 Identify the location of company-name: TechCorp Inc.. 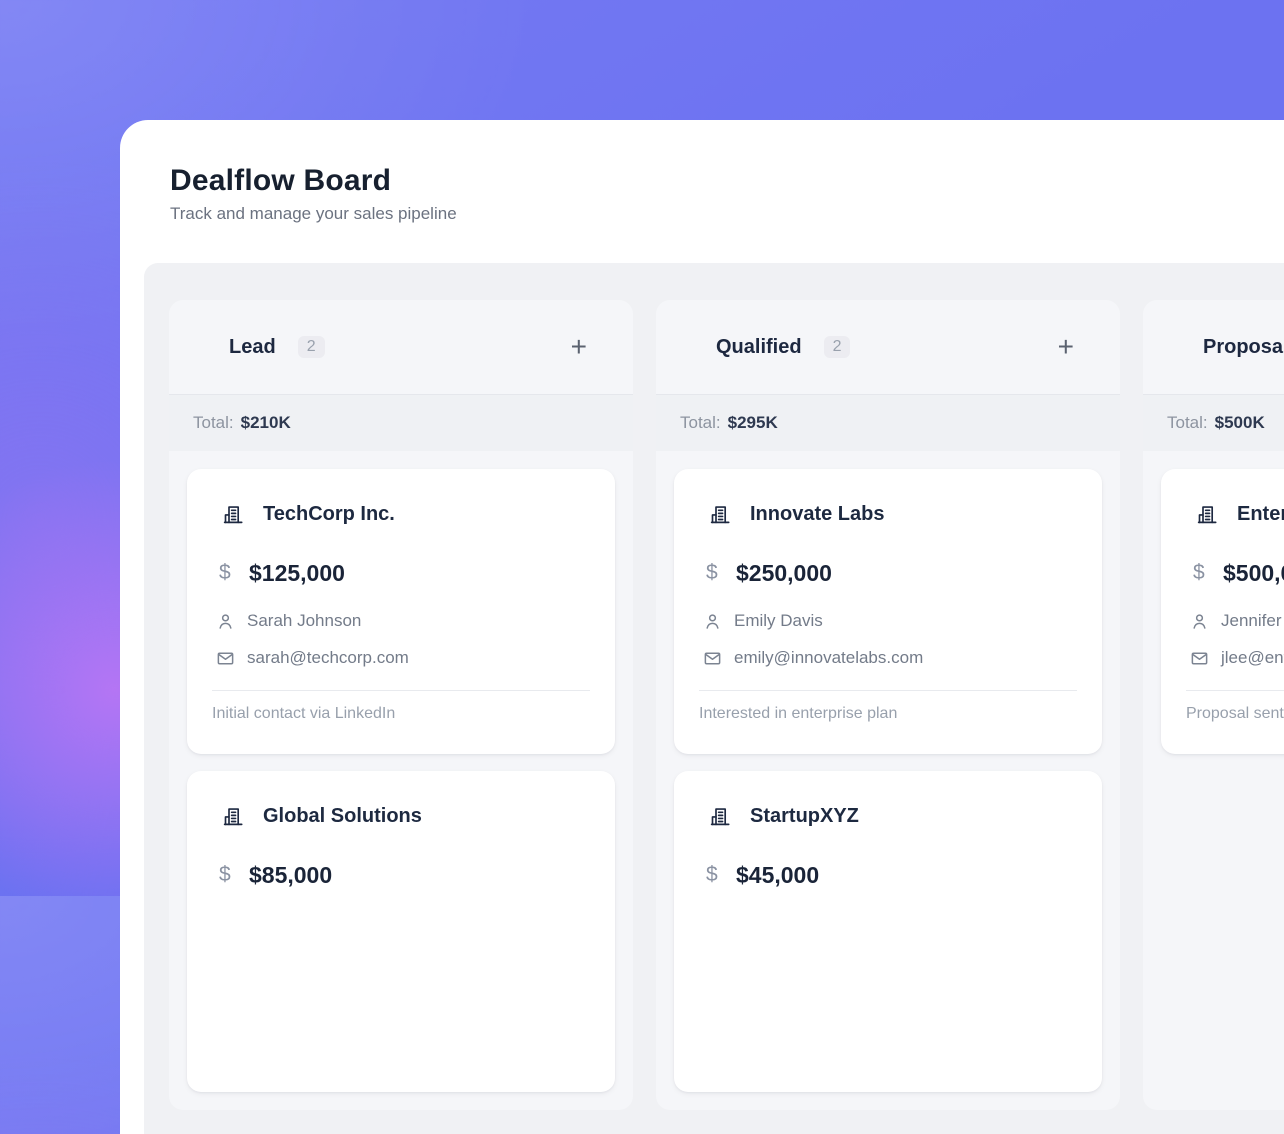
(329, 513).